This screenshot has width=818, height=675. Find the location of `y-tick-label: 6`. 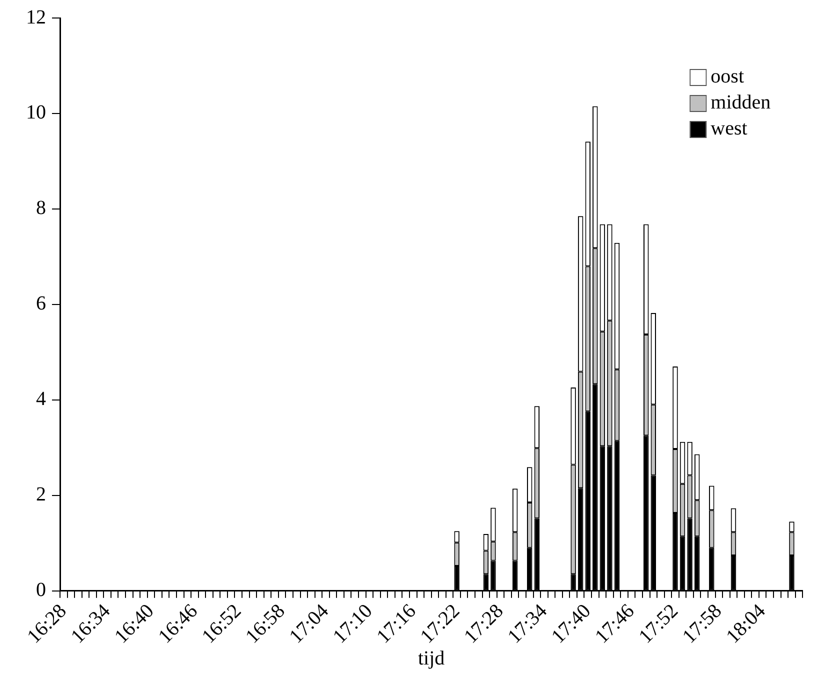

y-tick-label: 6 is located at coordinates (41, 303).